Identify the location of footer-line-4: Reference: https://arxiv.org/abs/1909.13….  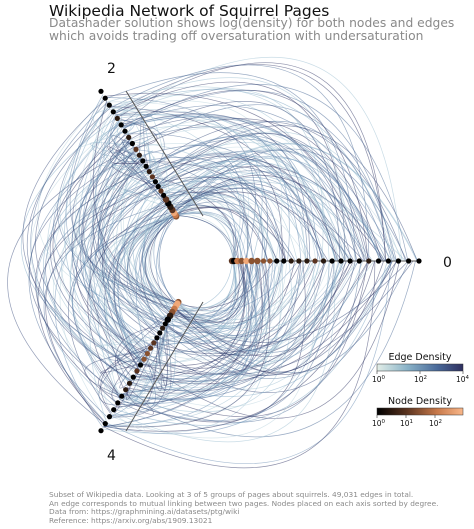
(131, 520).